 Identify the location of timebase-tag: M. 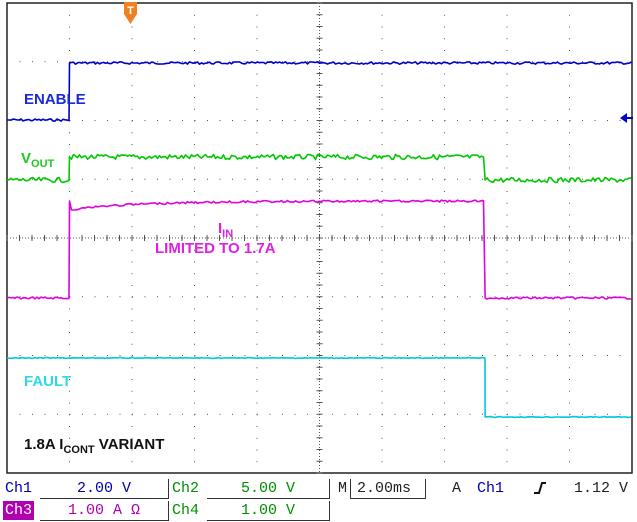
(343, 488).